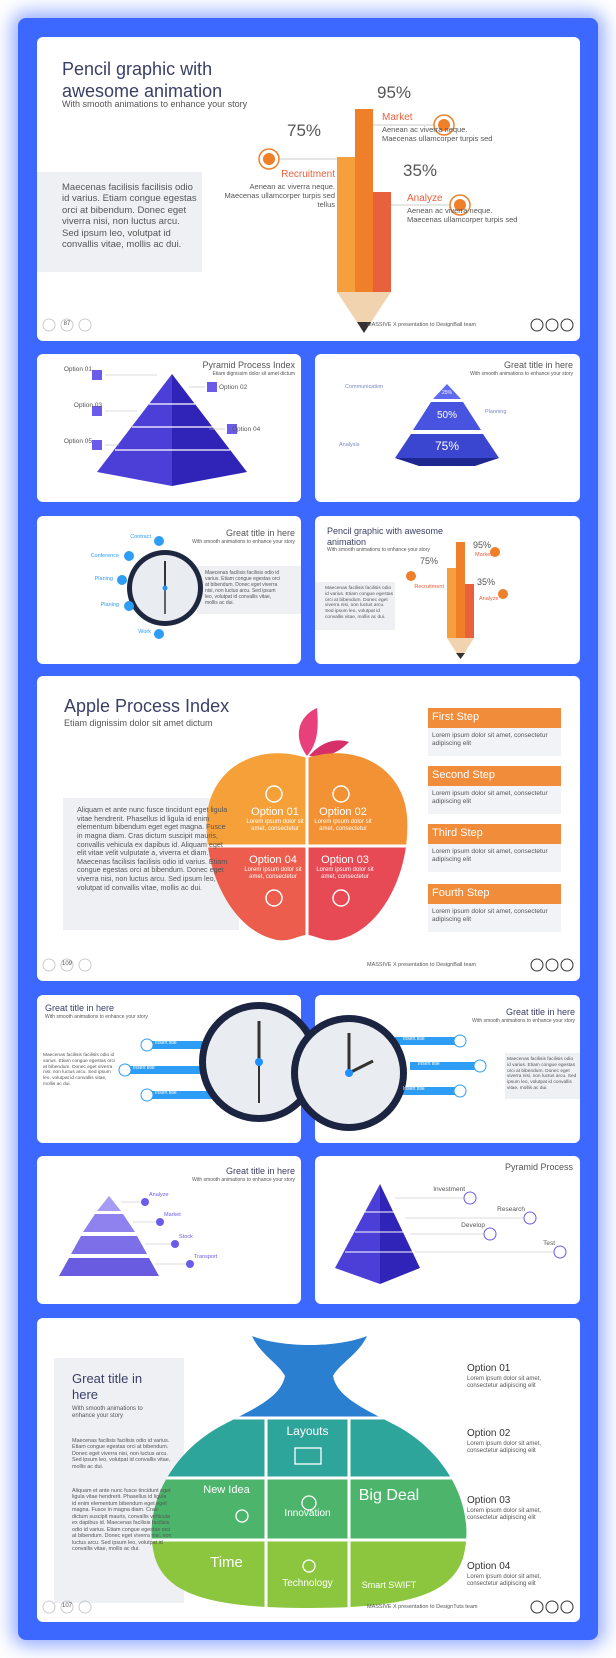 The image size is (616, 1658). I want to click on label: Communication, so click(364, 387).